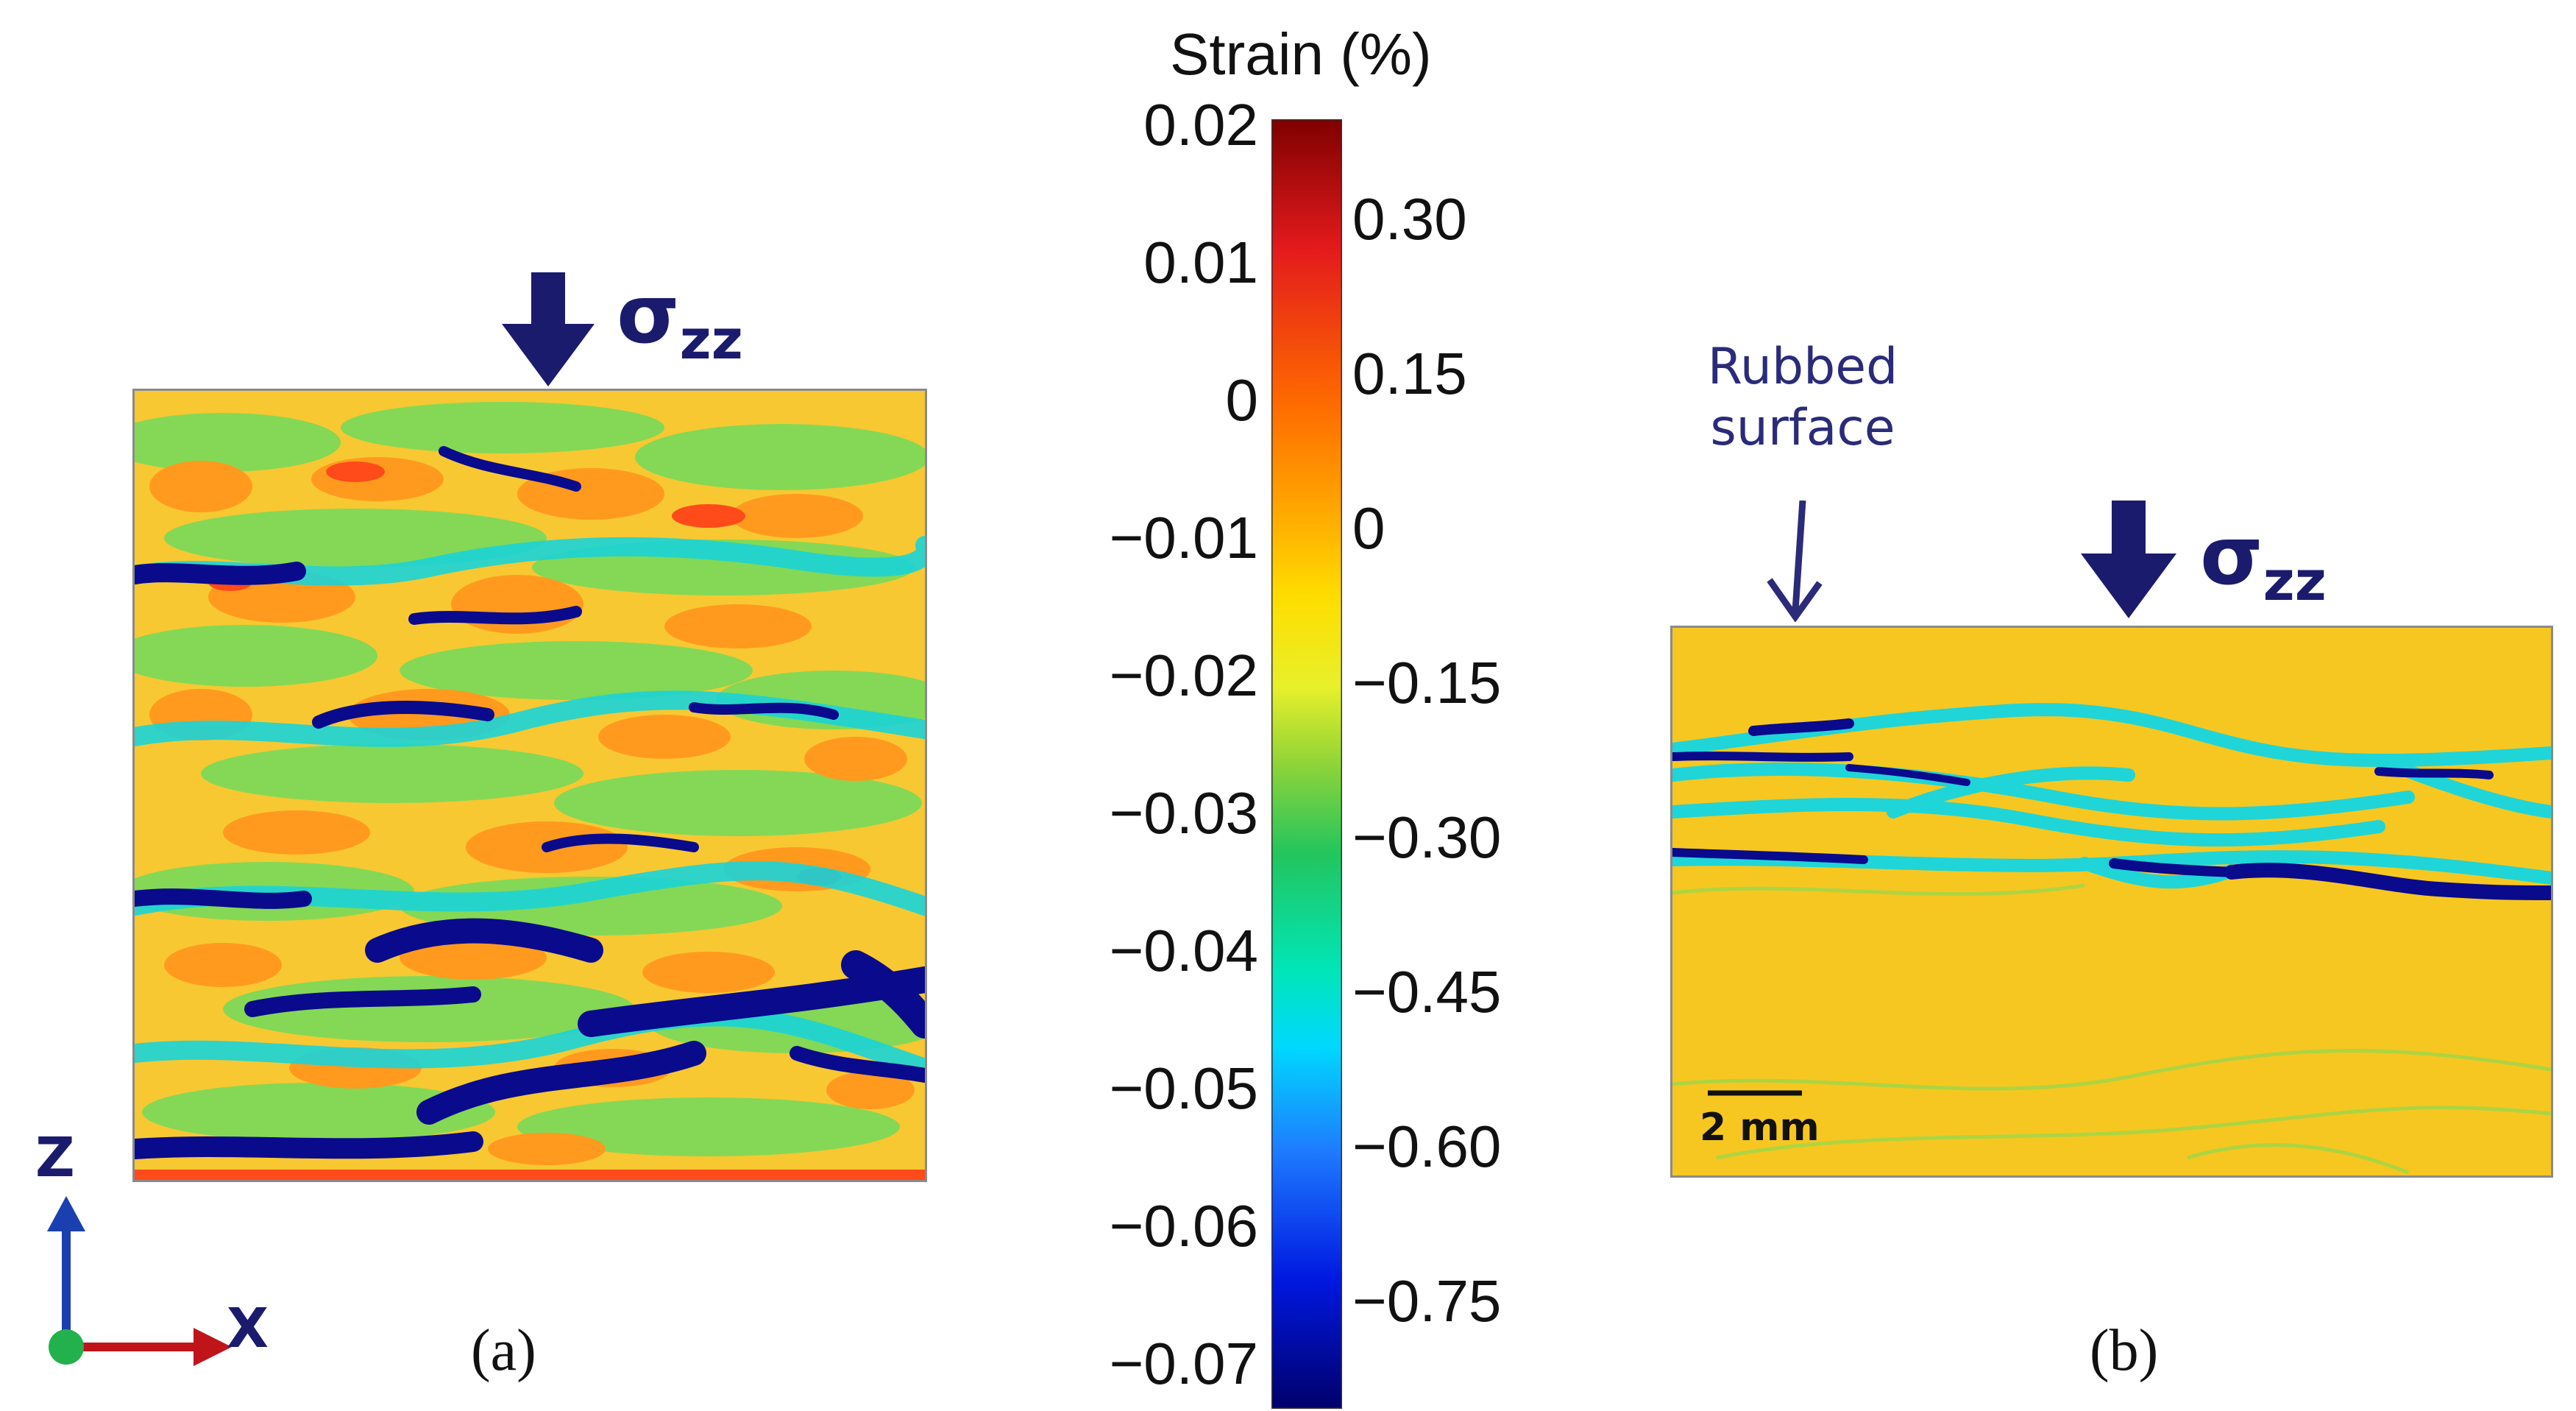 This screenshot has width=2576, height=1411. Describe the element at coordinates (711, 340) in the screenshot. I see `stress-subscript-a: zz` at that location.